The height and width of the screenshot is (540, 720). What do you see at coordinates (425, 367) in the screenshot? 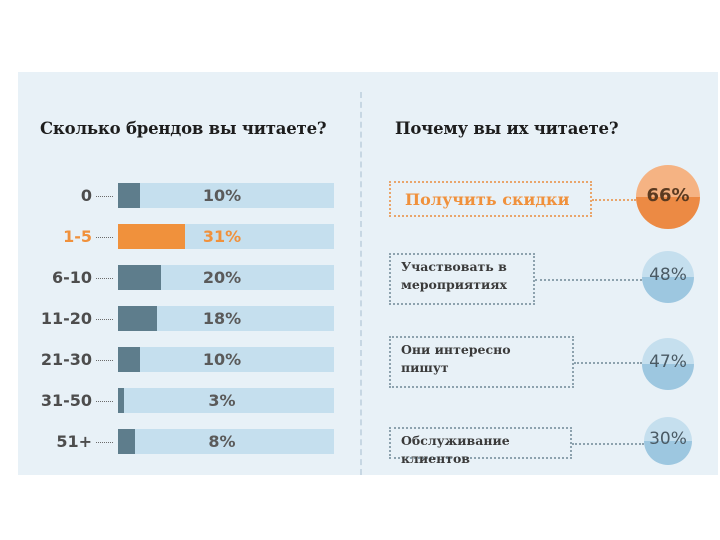
I see `reason-label-line: пишут` at bounding box center [425, 367].